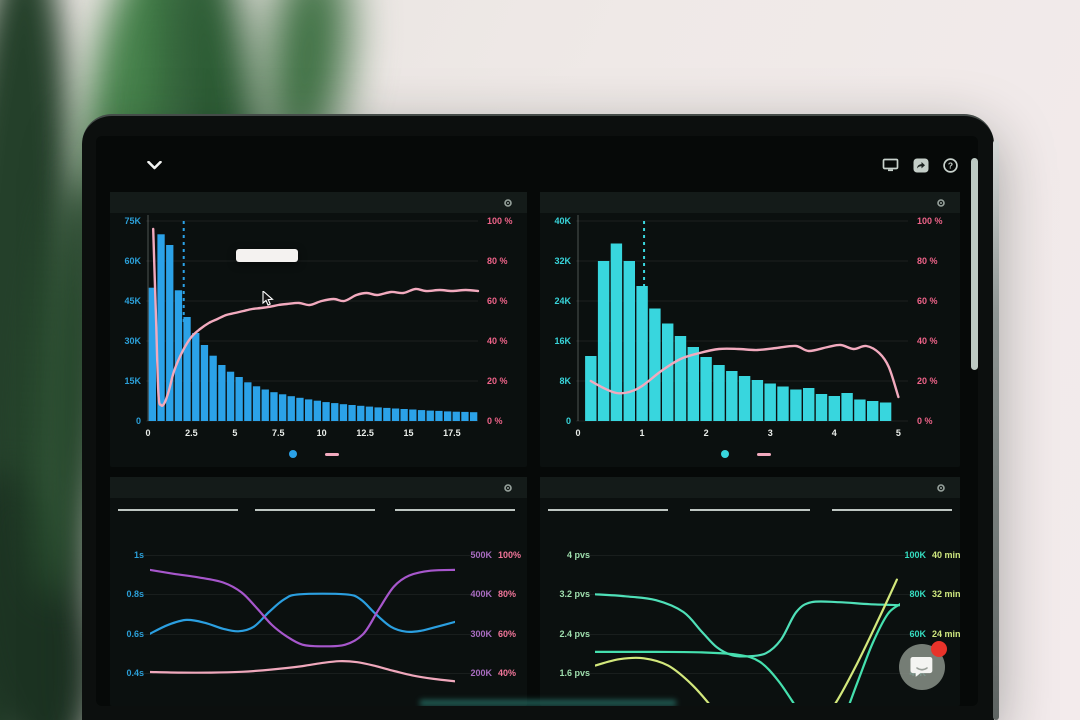  What do you see at coordinates (507, 673) in the screenshot?
I see `y-axis-tick-right: 40%` at bounding box center [507, 673].